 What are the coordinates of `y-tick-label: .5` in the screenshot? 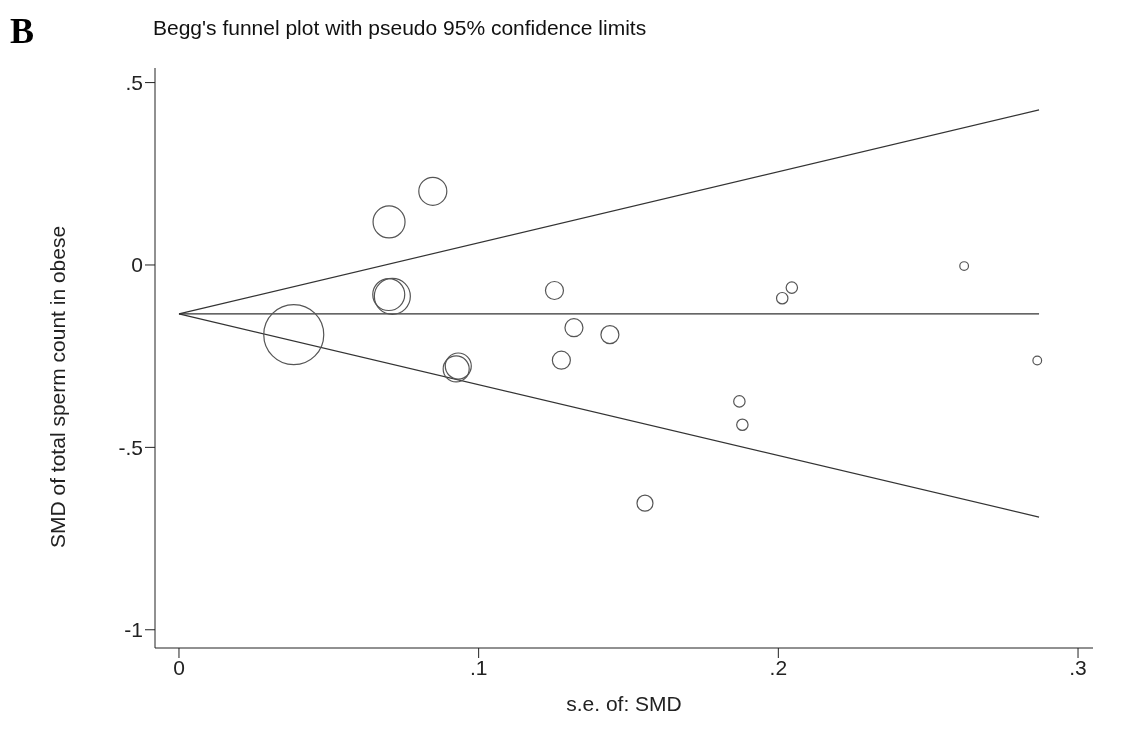 It's located at (134, 83).